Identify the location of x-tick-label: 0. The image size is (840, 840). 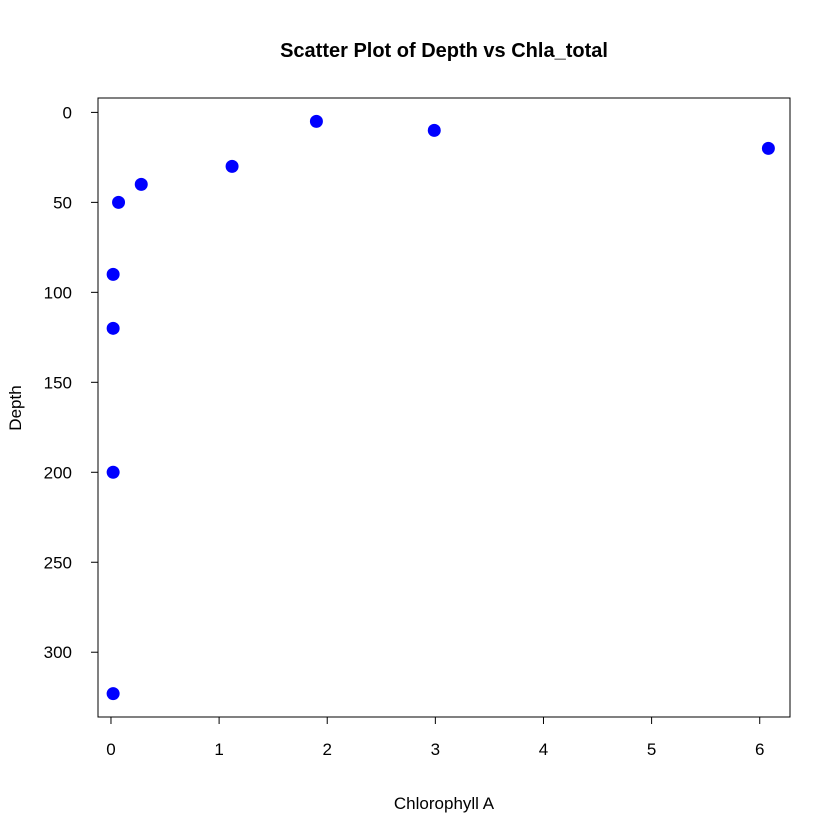
(110, 749).